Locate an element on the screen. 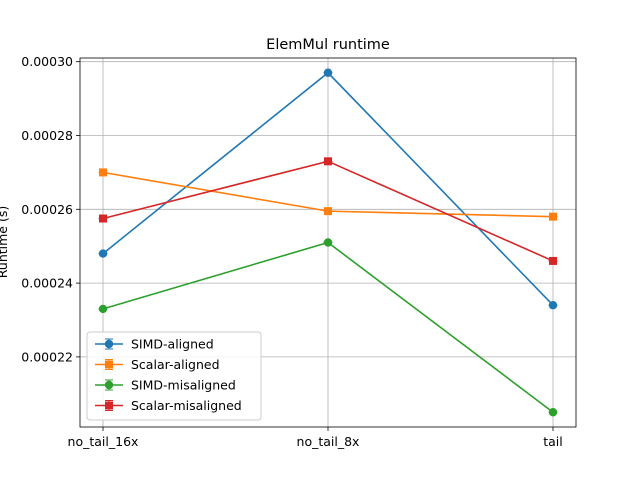 This screenshot has height=480, width=640. x-tick-label: no_tail_8x is located at coordinates (328, 441).